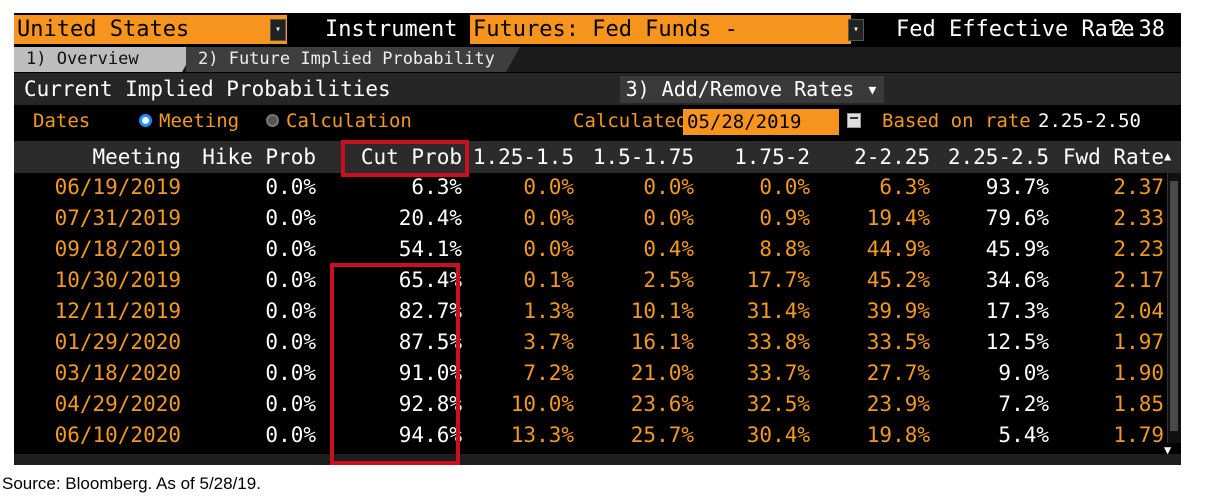 This screenshot has height=502, width=1205. Describe the element at coordinates (1168, 450) in the screenshot. I see `scroll-down-icon: ▼` at that location.